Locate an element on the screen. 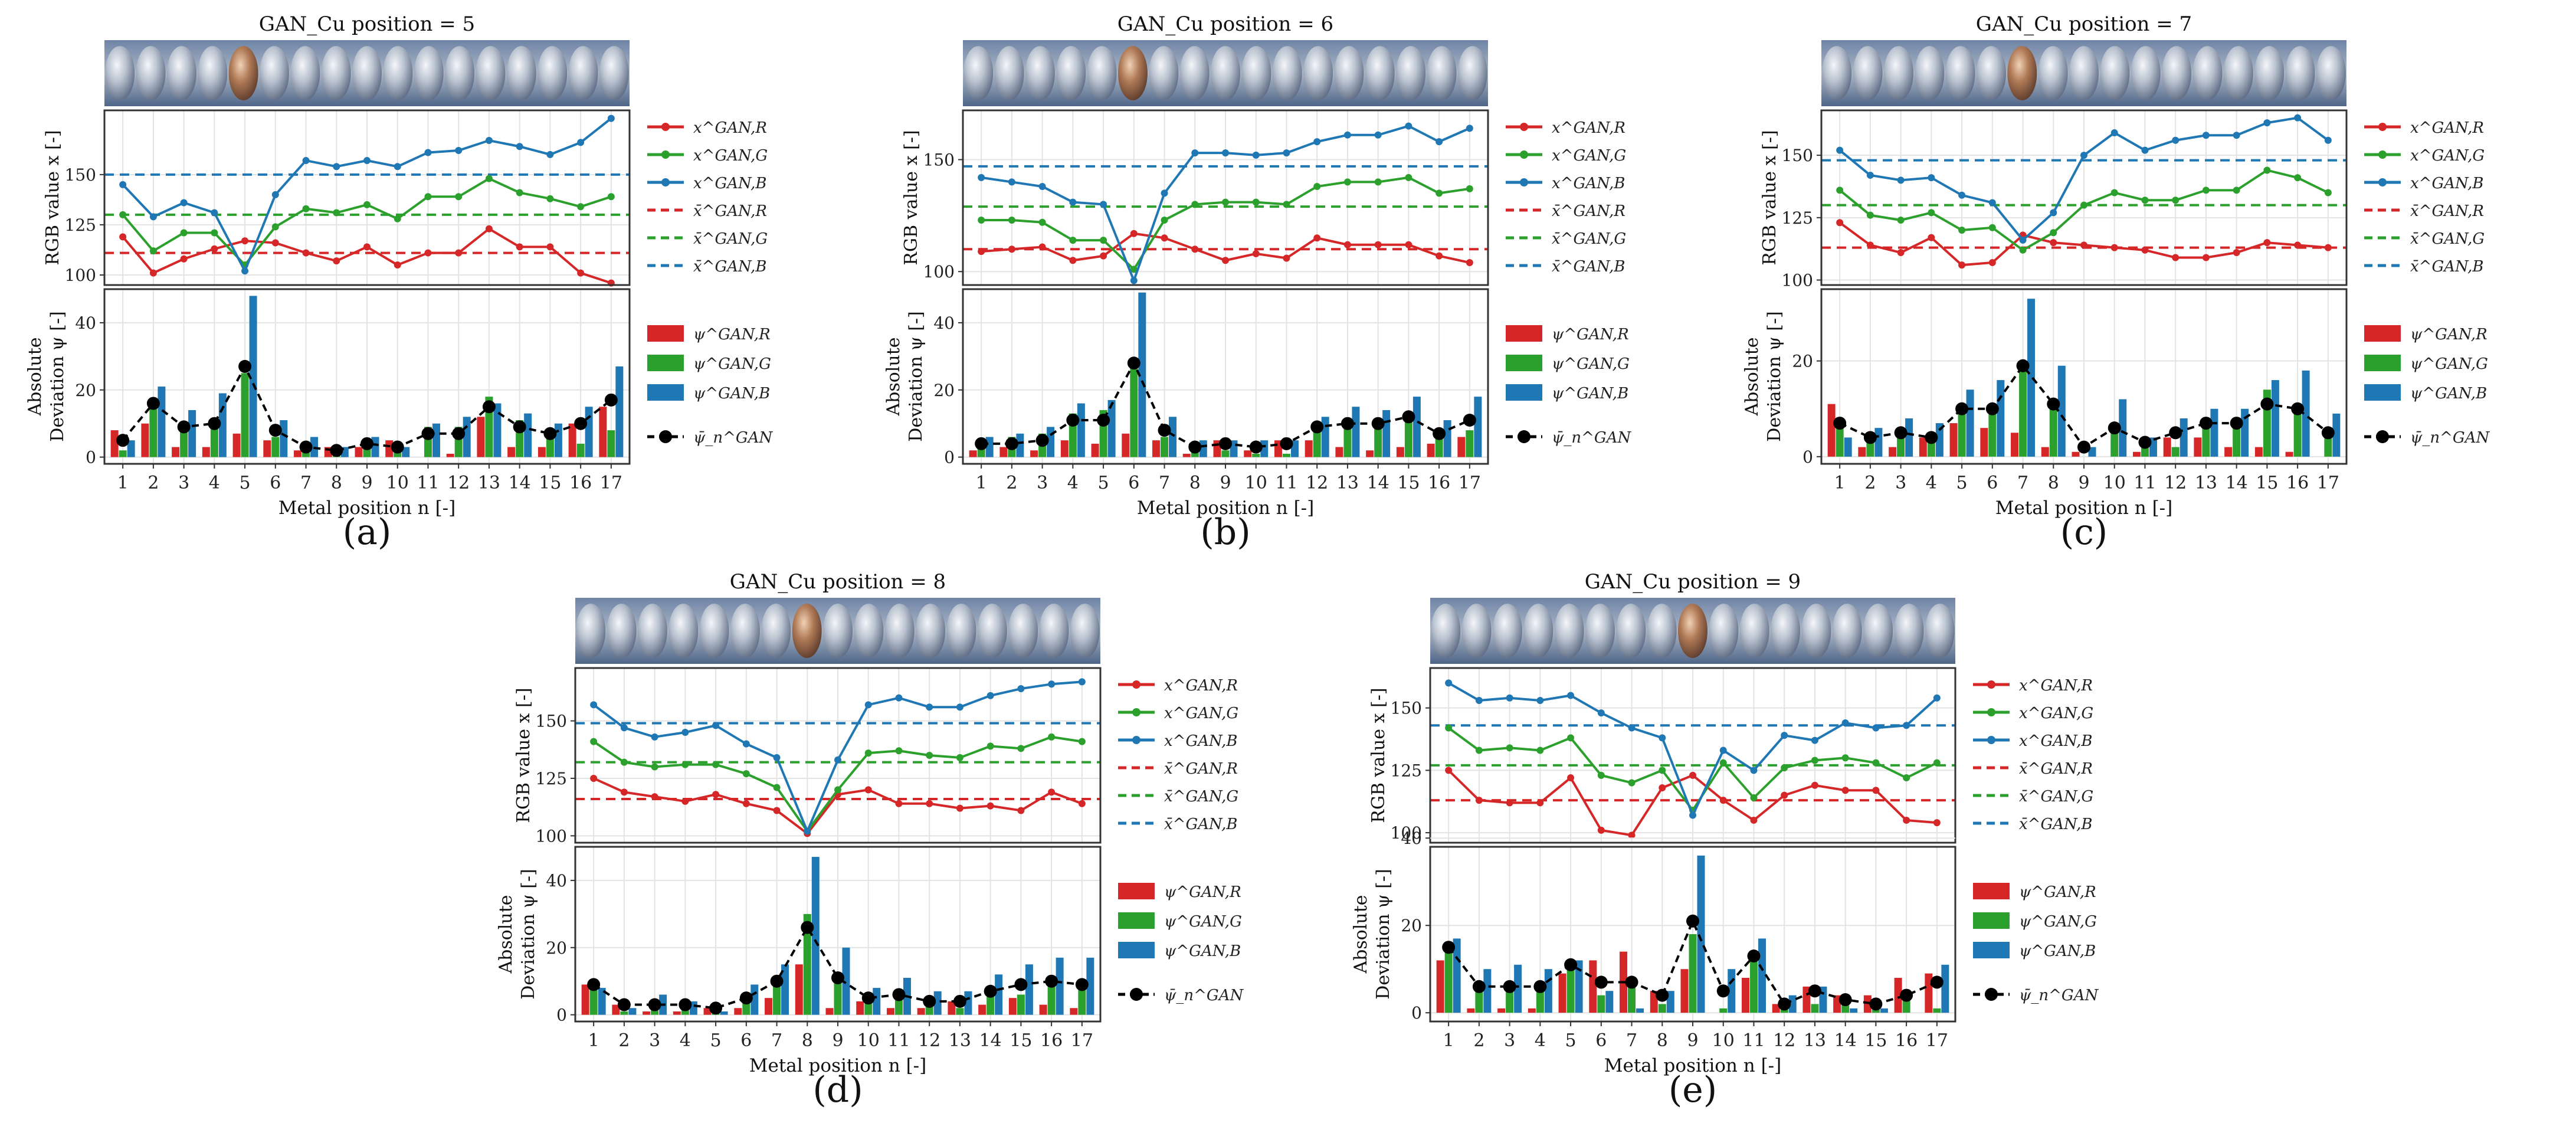 This screenshot has height=1123, width=2576. legend-entry-swatch is located at coordinates (1524, 392).